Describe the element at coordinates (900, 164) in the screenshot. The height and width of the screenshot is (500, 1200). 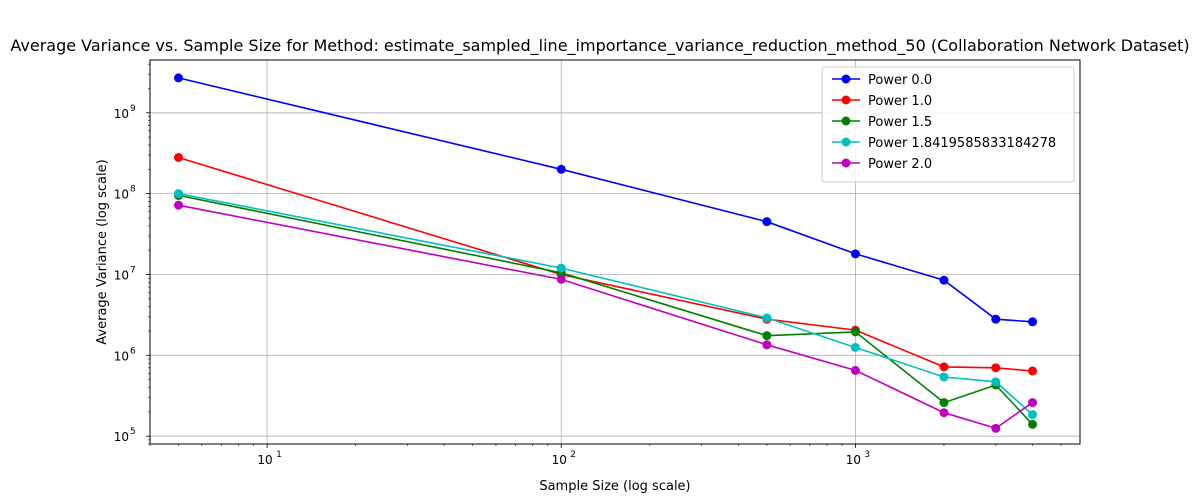
I see `legend-label: Power 2.0` at that location.